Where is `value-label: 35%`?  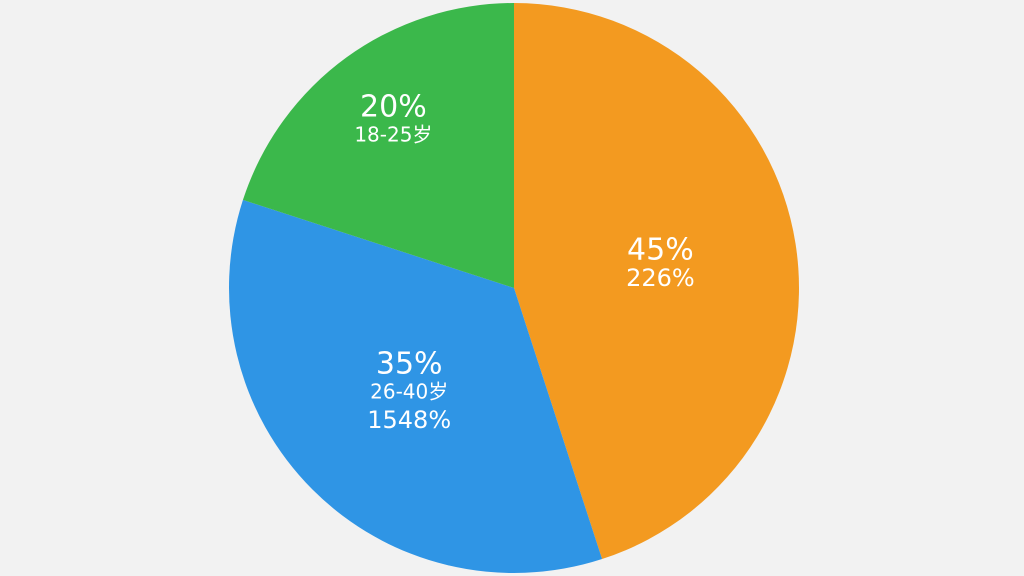 value-label: 35% is located at coordinates (409, 363).